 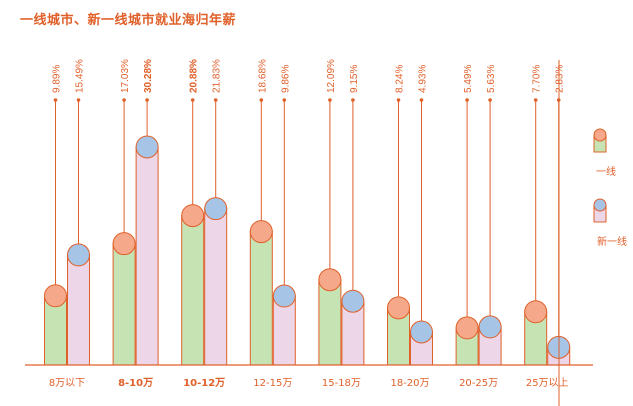 I want to click on data-label: 9.15%, so click(x=354, y=79).